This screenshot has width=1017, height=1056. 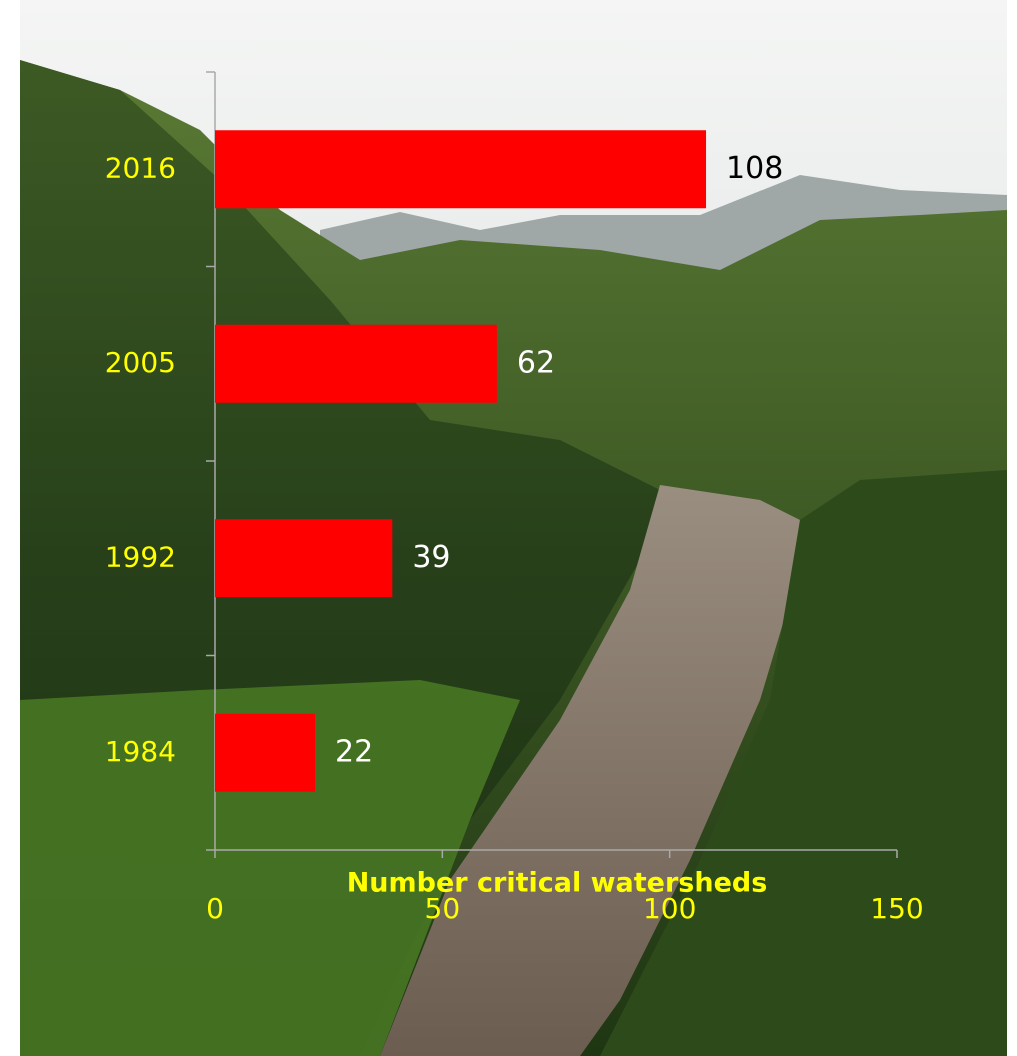 What do you see at coordinates (896, 908) in the screenshot?
I see `x-tick-label: 150` at bounding box center [896, 908].